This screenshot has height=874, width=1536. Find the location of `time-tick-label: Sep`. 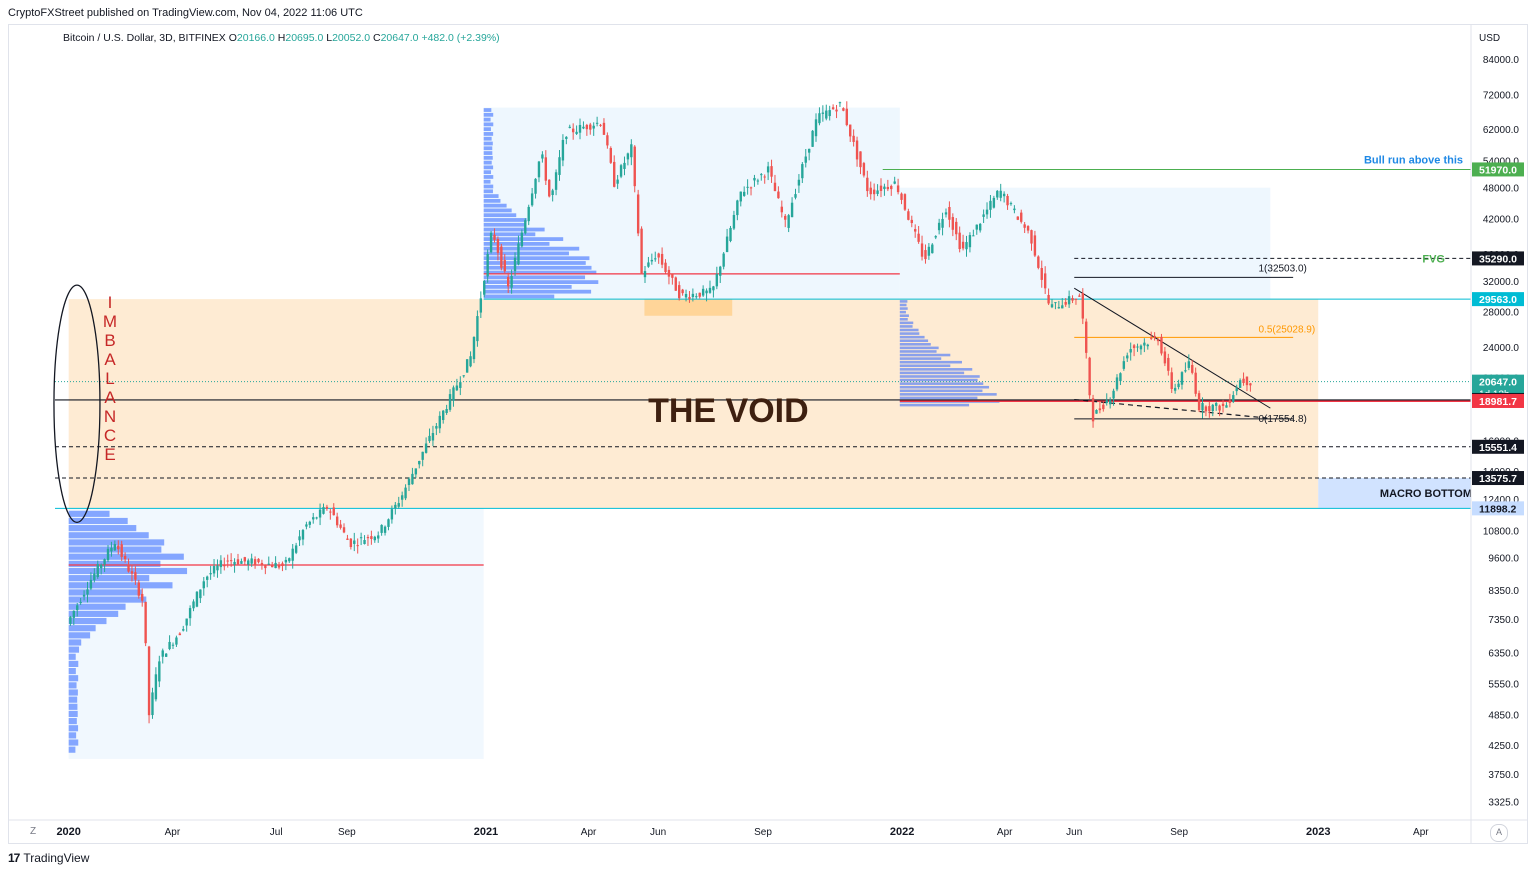

time-tick-label: Sep is located at coordinates (347, 832).